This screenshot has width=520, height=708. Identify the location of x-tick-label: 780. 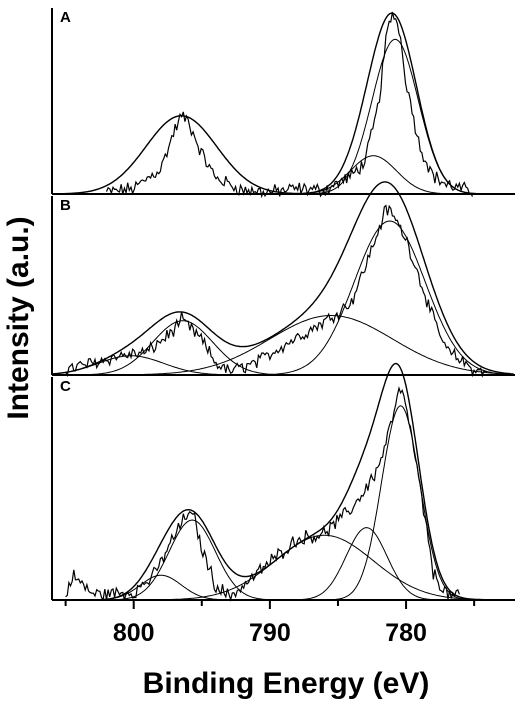
(406, 633).